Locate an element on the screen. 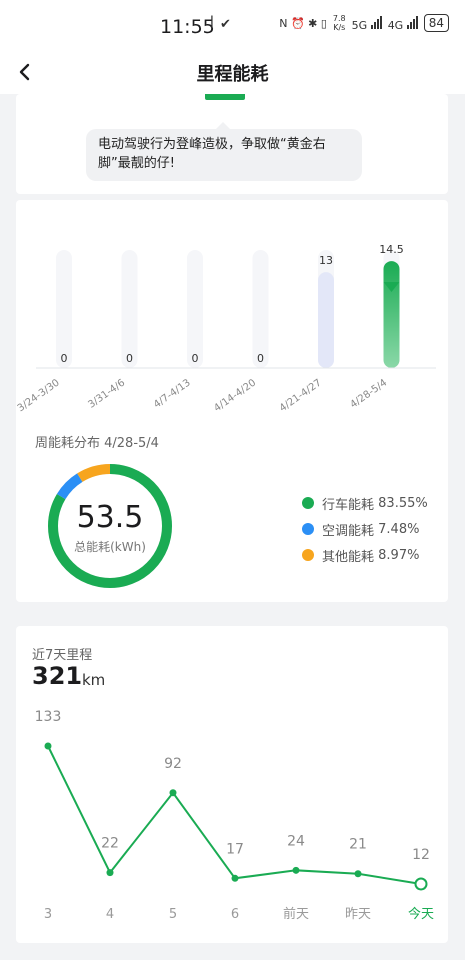 This screenshot has width=465, height=960. legend-label: 行车能耗 is located at coordinates (348, 505).